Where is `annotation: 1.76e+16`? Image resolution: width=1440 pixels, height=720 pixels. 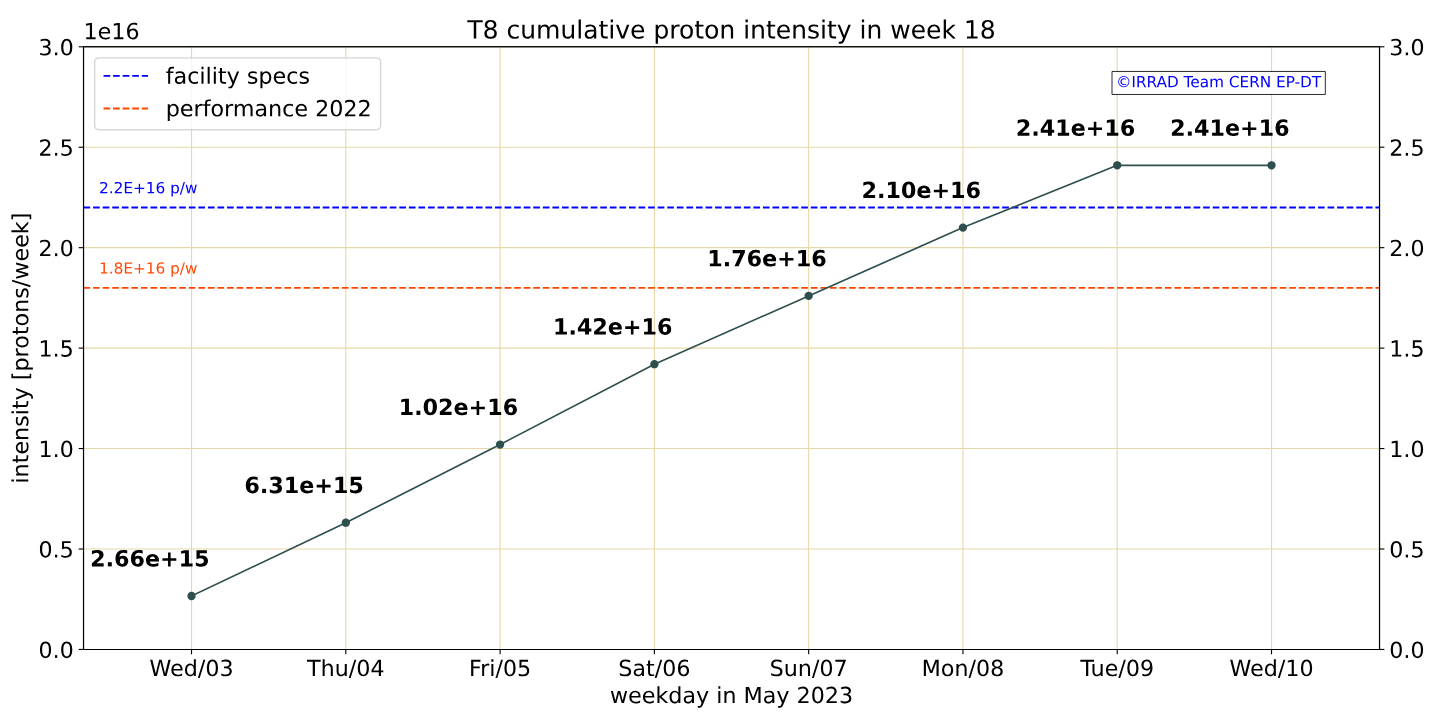
annotation: 1.76e+16 is located at coordinates (767, 258).